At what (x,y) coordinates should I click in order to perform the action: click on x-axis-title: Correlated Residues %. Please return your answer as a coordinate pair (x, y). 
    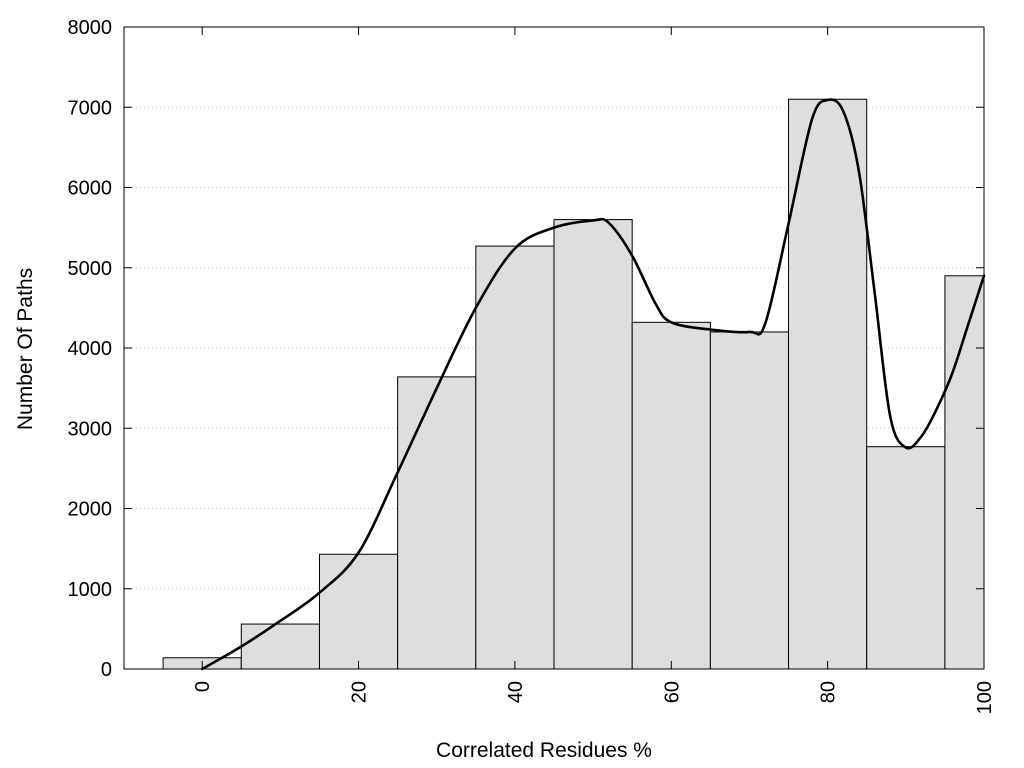
    Looking at the image, I should click on (544, 750).